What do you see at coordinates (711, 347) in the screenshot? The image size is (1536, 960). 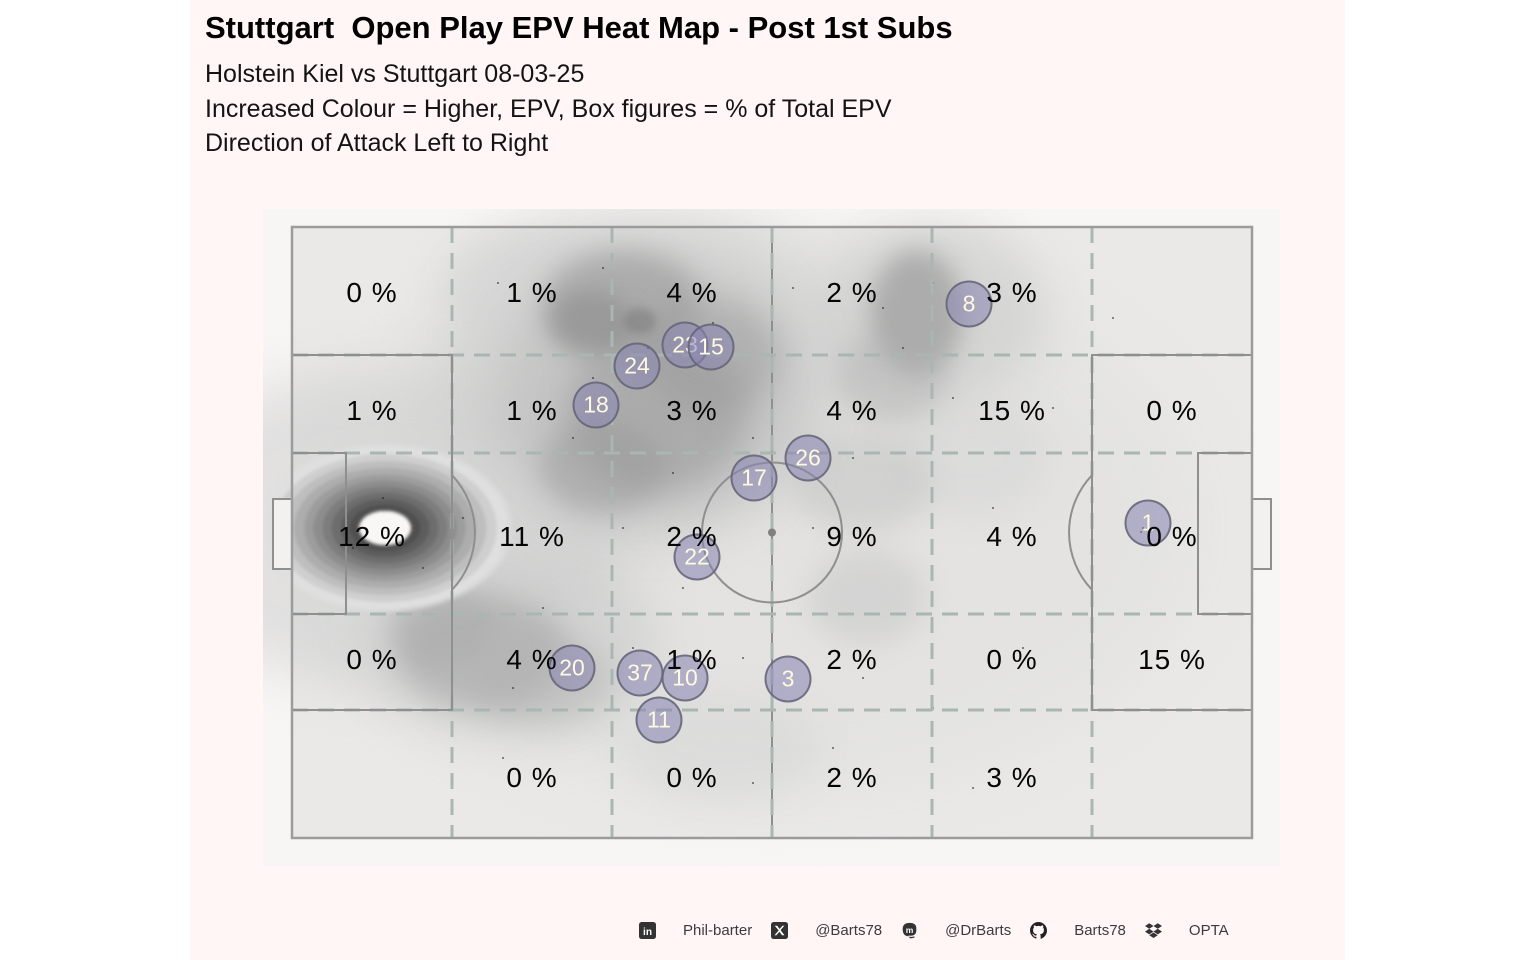 I see `player-bubble: 15` at bounding box center [711, 347].